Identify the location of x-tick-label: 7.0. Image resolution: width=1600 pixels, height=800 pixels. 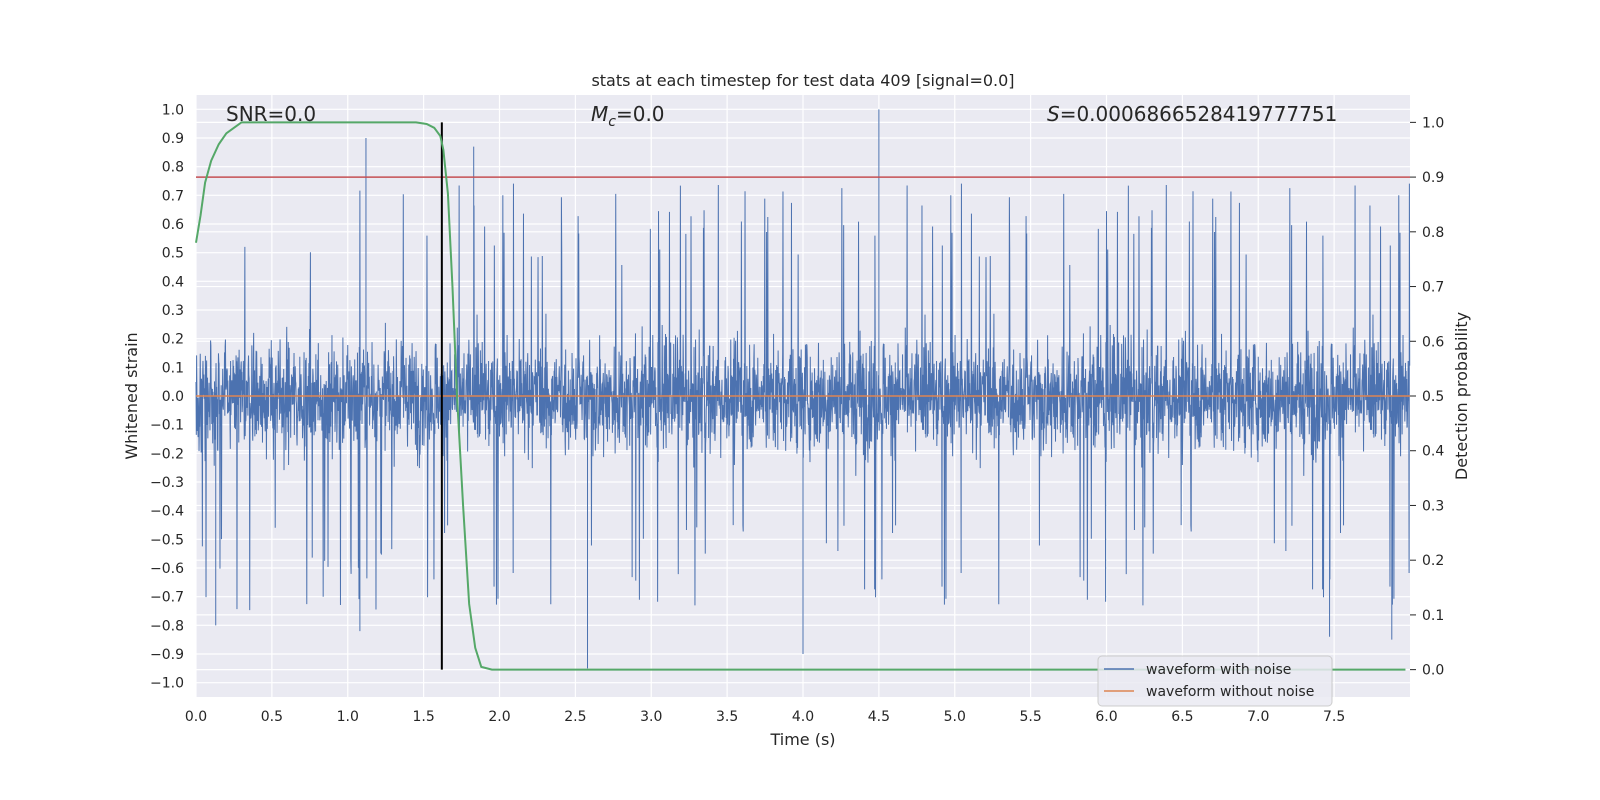
(1258, 717).